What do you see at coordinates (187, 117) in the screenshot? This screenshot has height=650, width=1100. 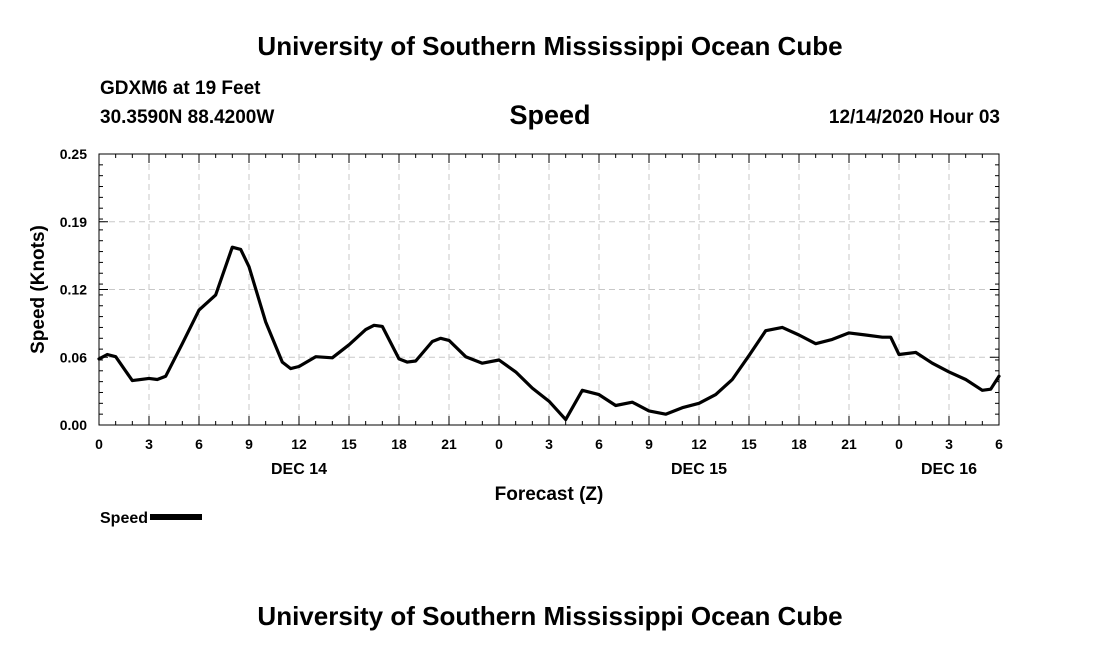 I see `coordinates-label: 30.3590N 88.4200W` at bounding box center [187, 117].